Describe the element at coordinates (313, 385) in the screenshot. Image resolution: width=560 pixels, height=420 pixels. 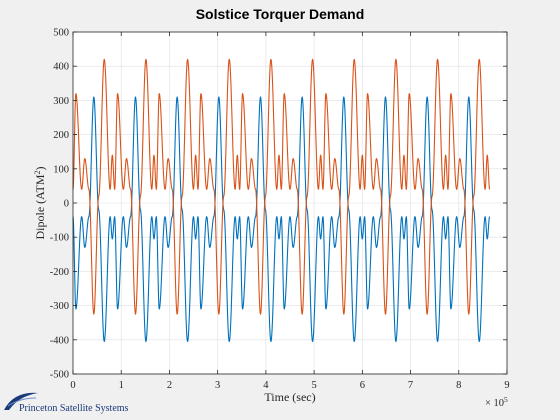
I see `x-tick-label: 5` at that location.